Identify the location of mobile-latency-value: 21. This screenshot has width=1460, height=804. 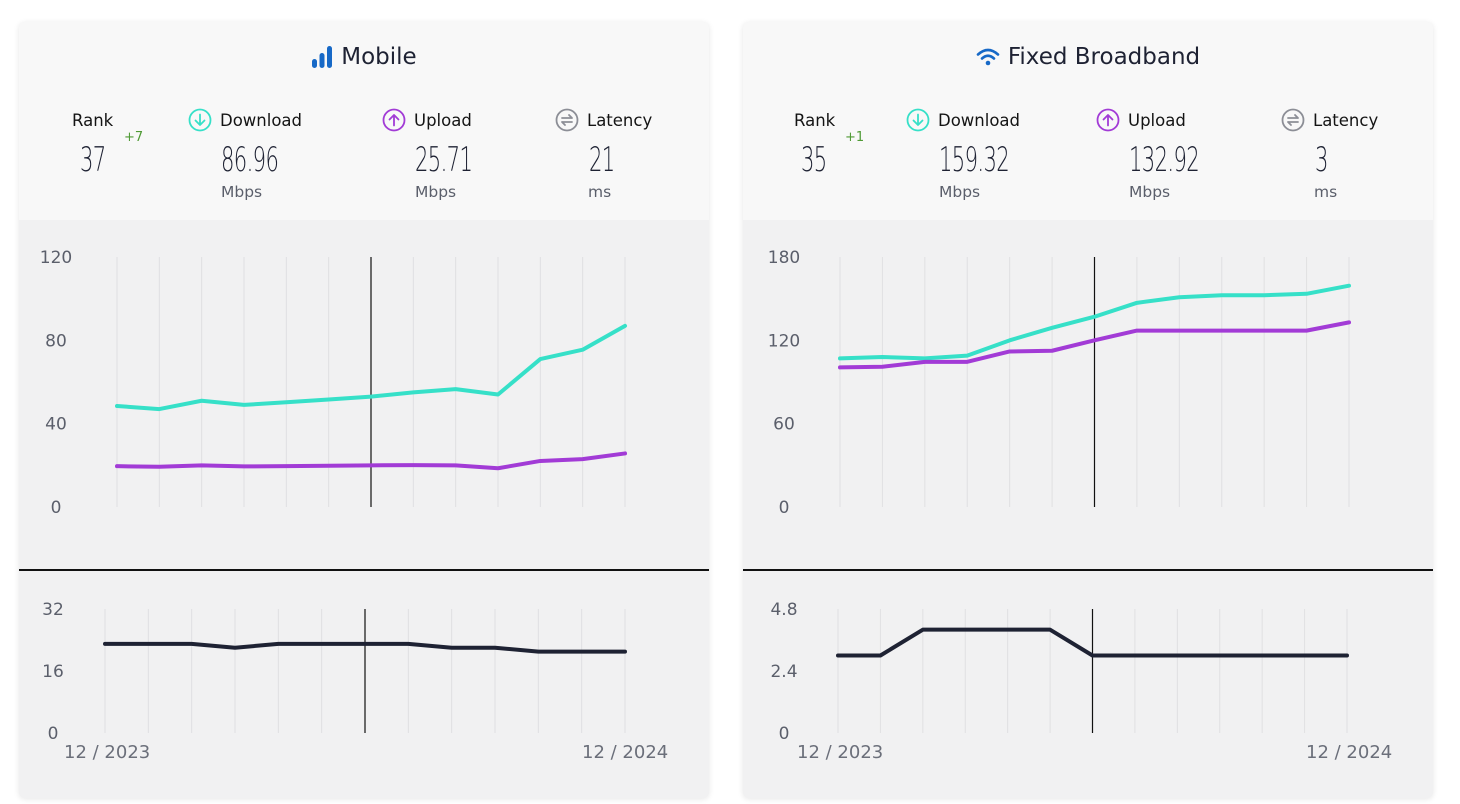
(602, 160).